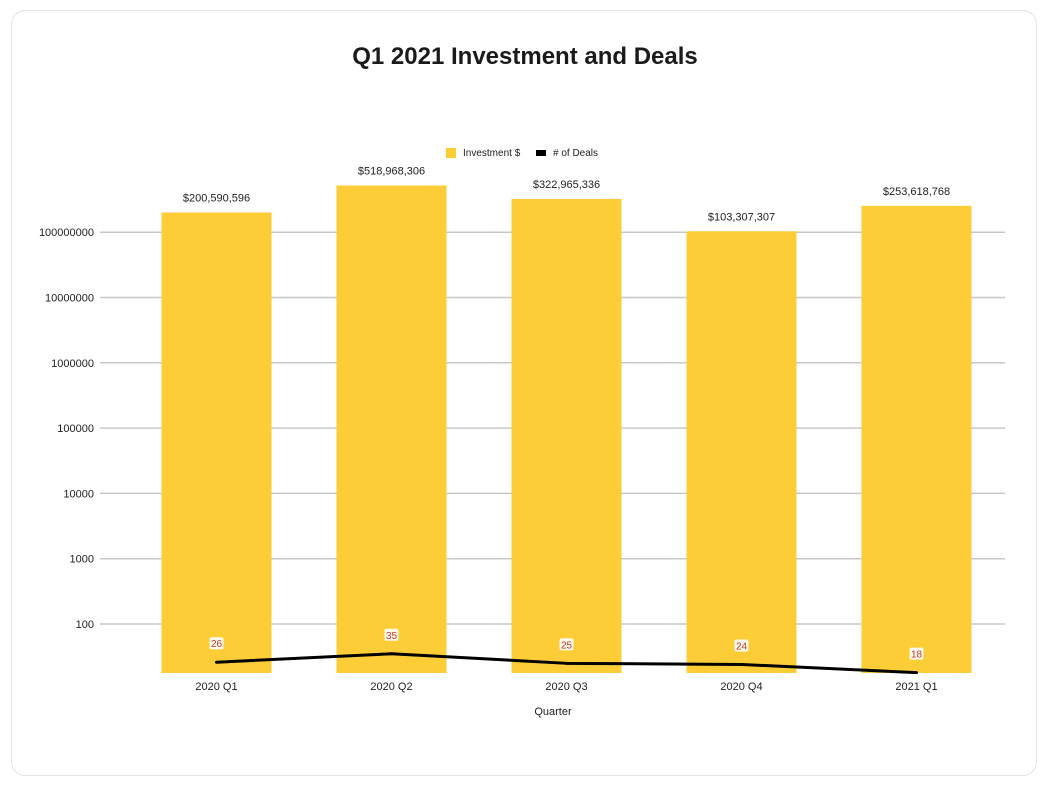  I want to click on deals-data-label: 25, so click(567, 645).